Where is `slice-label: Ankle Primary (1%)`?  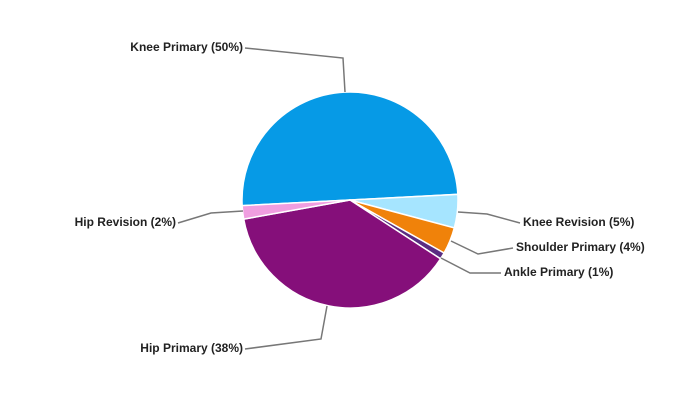 slice-label: Ankle Primary (1%) is located at coordinates (558, 272).